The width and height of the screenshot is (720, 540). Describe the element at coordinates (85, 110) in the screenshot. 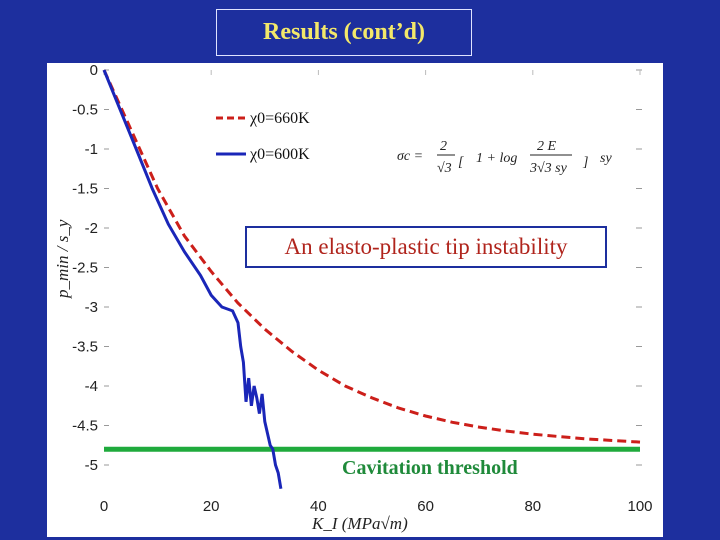

I see `y-tick-label: -0.5` at that location.